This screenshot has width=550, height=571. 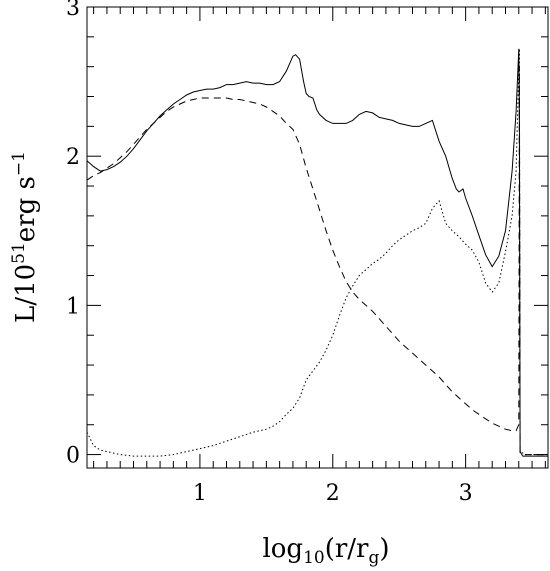 I want to click on y-tick-label: 1, so click(x=73, y=306).